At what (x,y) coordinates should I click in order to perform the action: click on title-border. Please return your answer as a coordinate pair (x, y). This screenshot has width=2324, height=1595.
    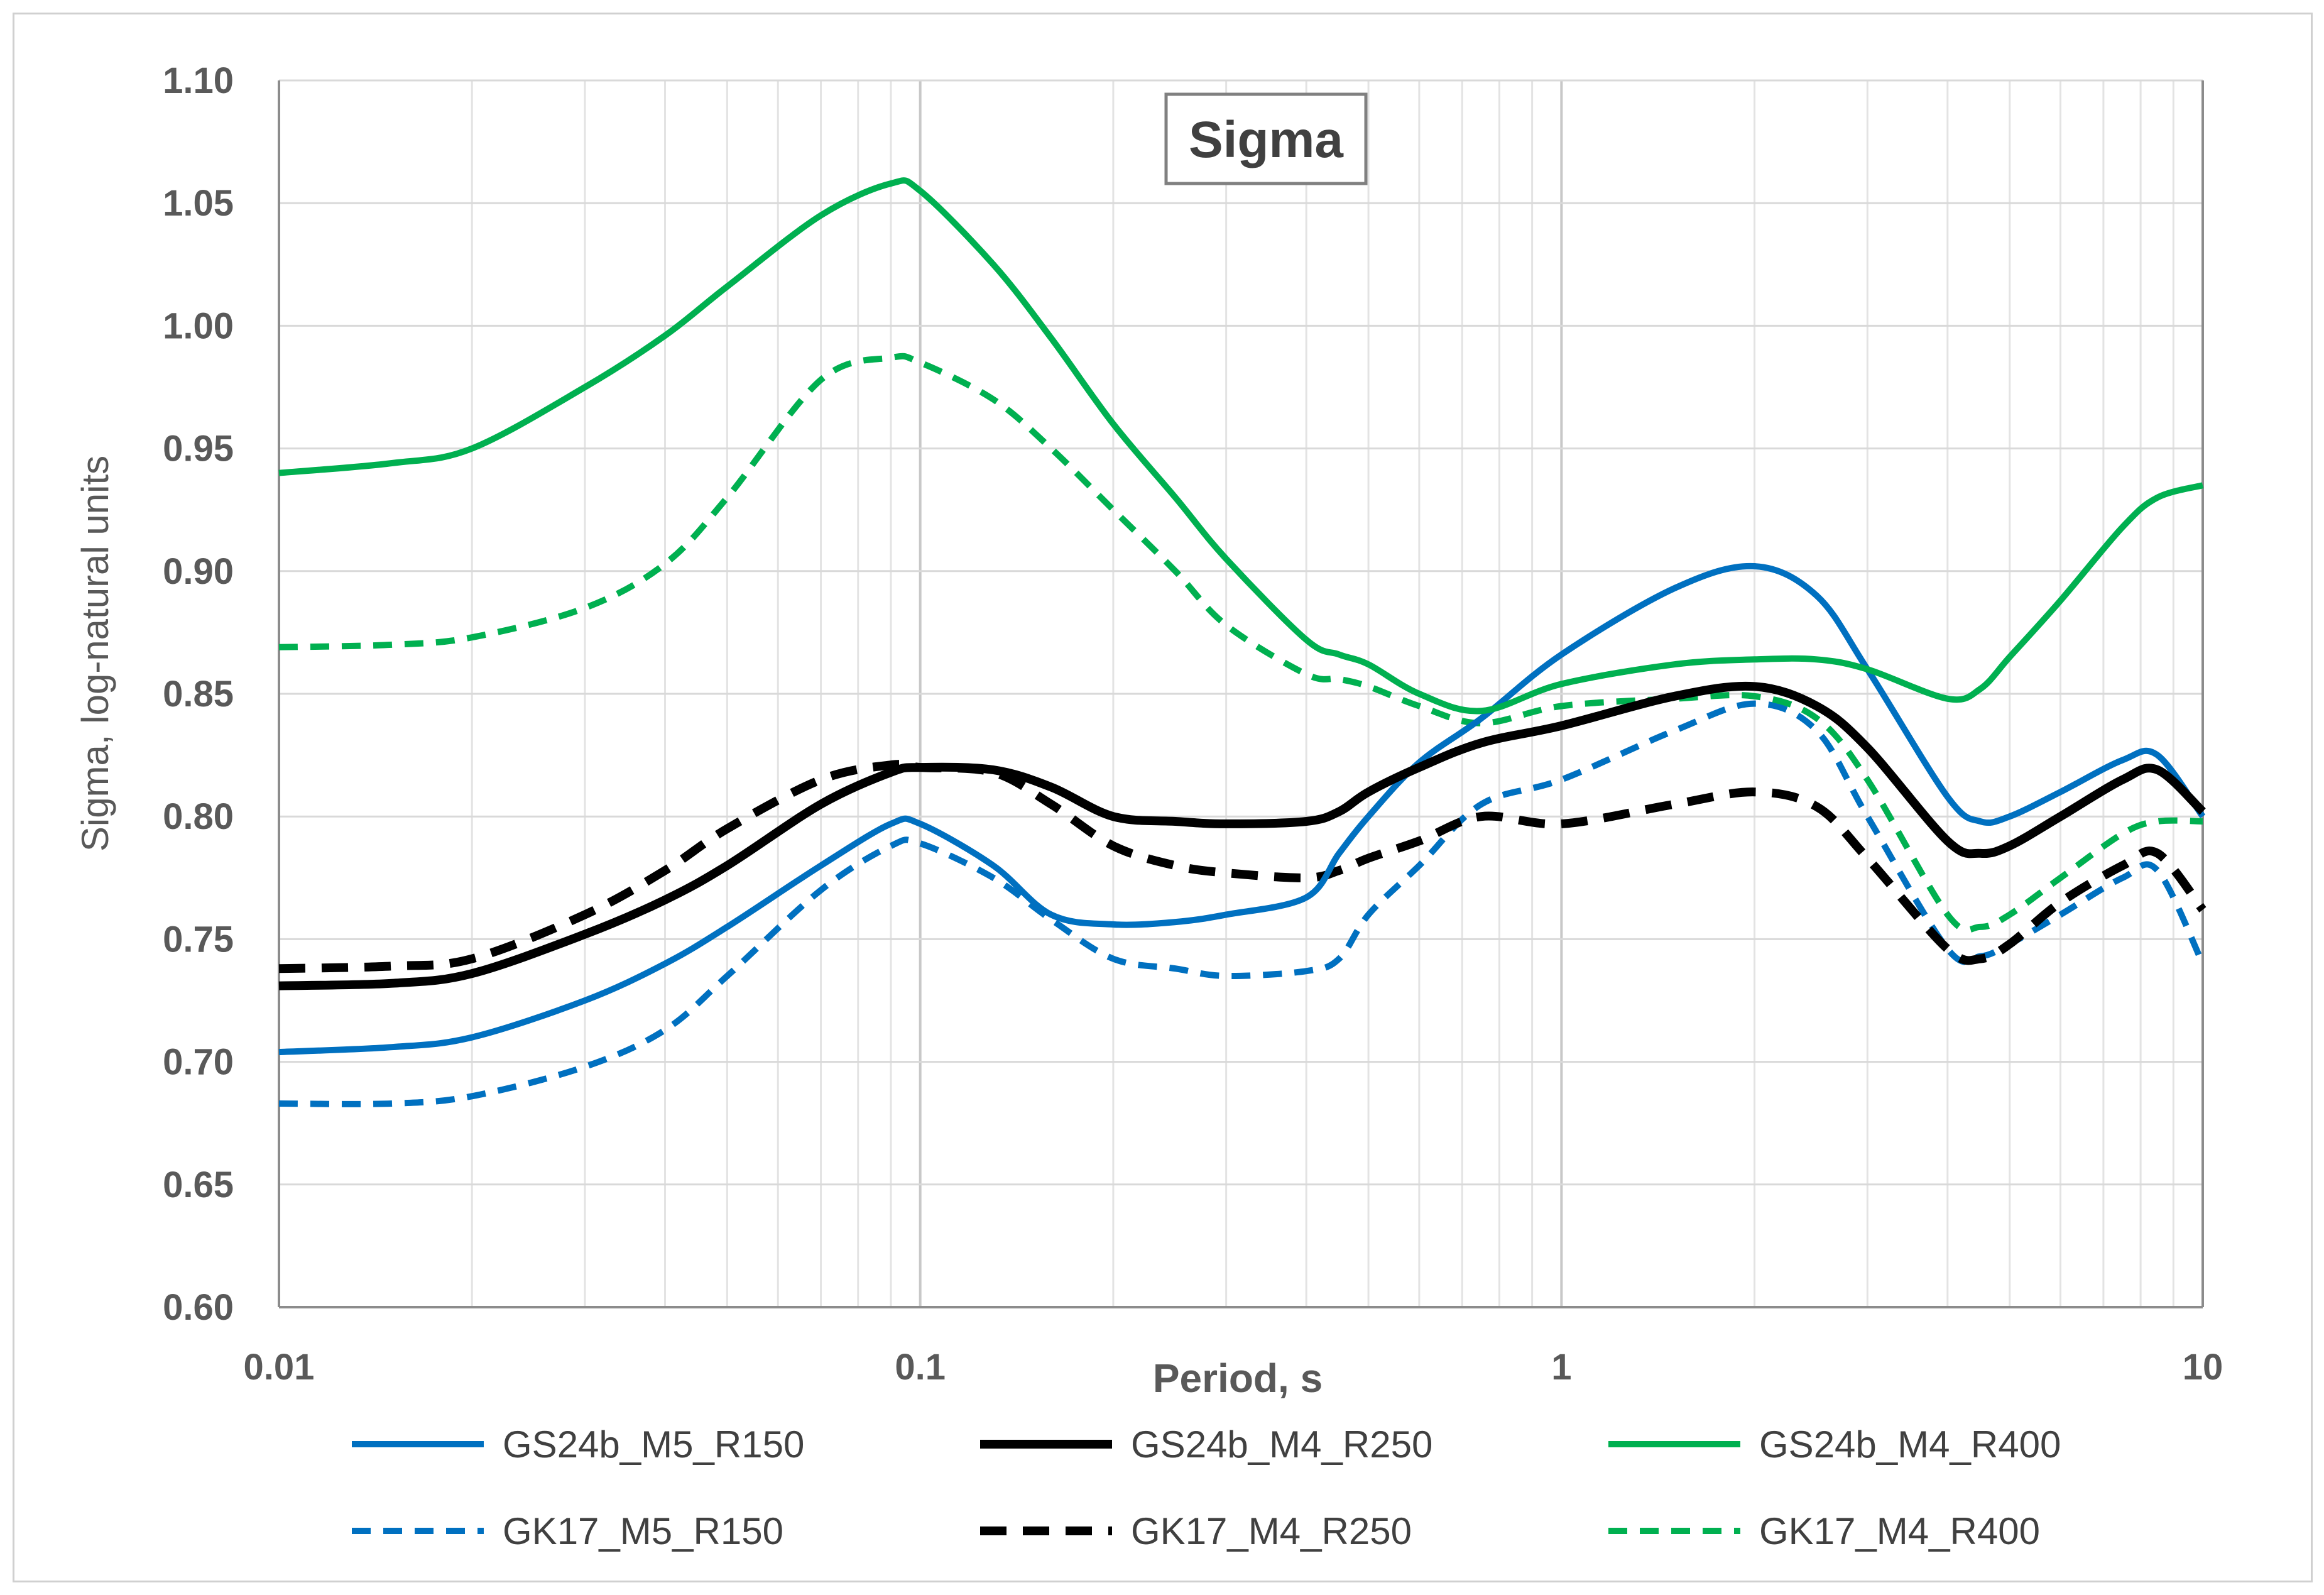
    Looking at the image, I should click on (1266, 138).